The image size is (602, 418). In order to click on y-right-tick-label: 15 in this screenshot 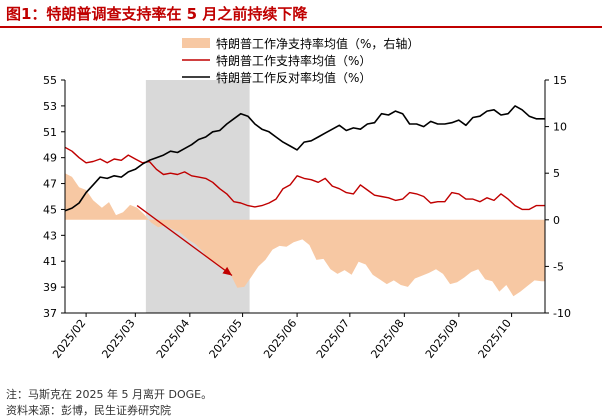, I will do `click(560, 80)`.